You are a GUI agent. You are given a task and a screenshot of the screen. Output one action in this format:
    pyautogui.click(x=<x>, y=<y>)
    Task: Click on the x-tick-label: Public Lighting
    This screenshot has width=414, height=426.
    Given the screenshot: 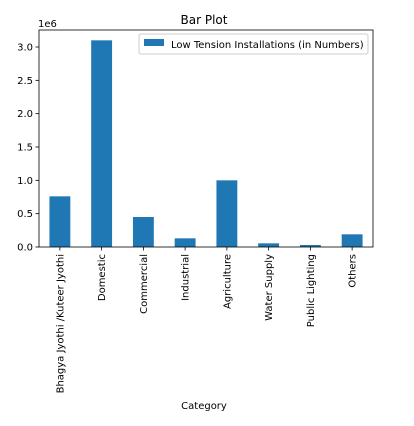 What is the action you would take?
    pyautogui.click(x=311, y=290)
    